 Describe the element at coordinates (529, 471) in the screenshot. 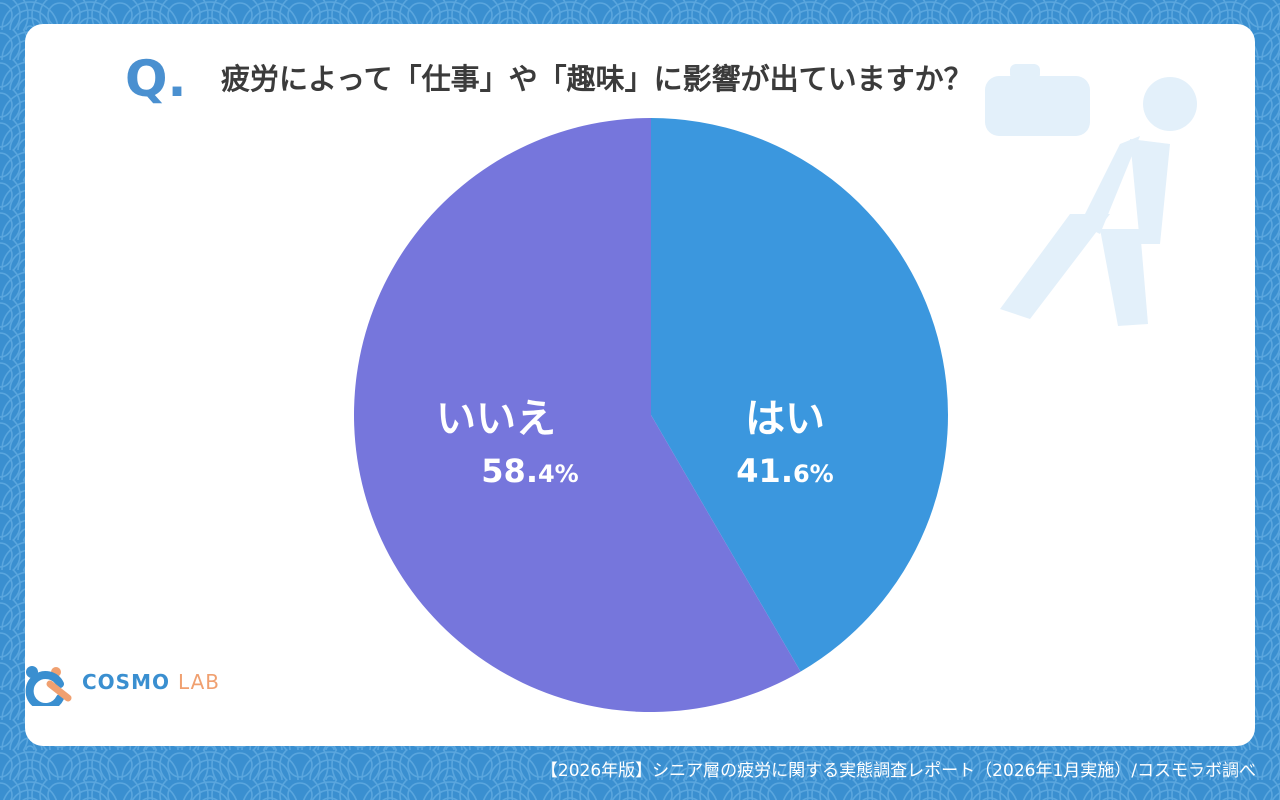

I see `data-label-no-value: 58.4%` at that location.